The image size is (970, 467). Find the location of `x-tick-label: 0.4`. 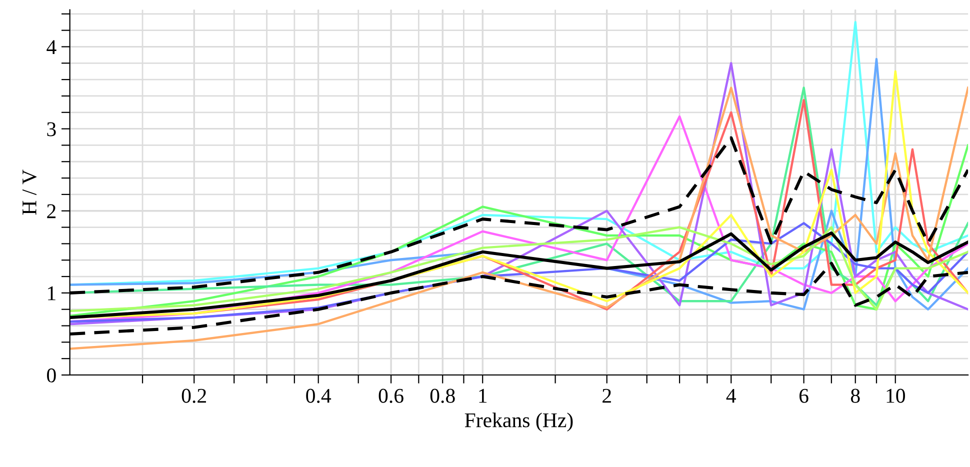

x-tick-label: 0.4 is located at coordinates (319, 395).